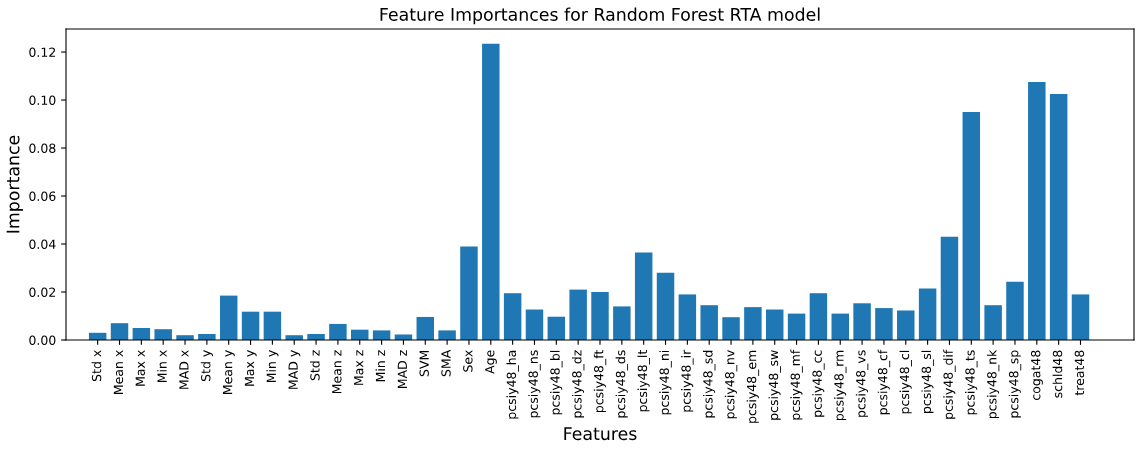  What do you see at coordinates (337, 372) in the screenshot?
I see `x-tick-label: Mean z` at bounding box center [337, 372].